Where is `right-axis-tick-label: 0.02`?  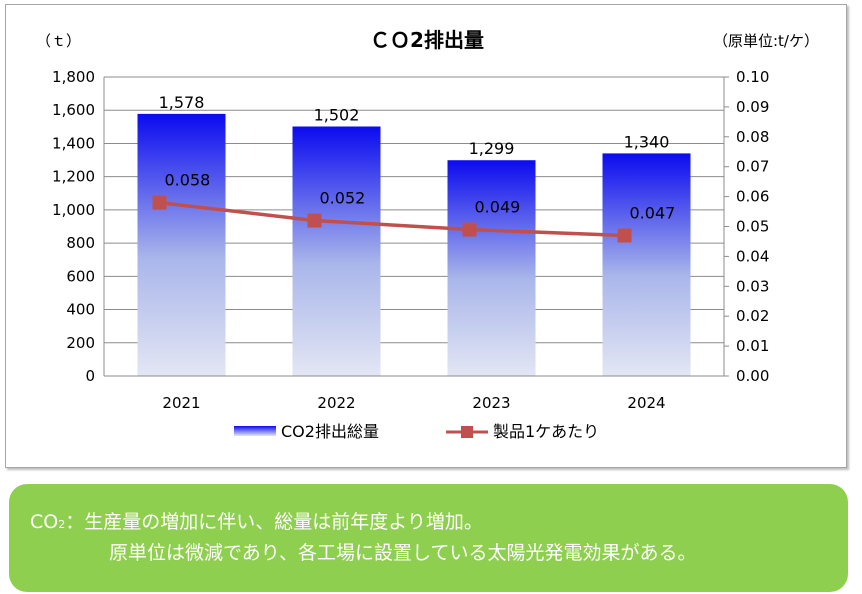 right-axis-tick-label: 0.02 is located at coordinates (752, 316).